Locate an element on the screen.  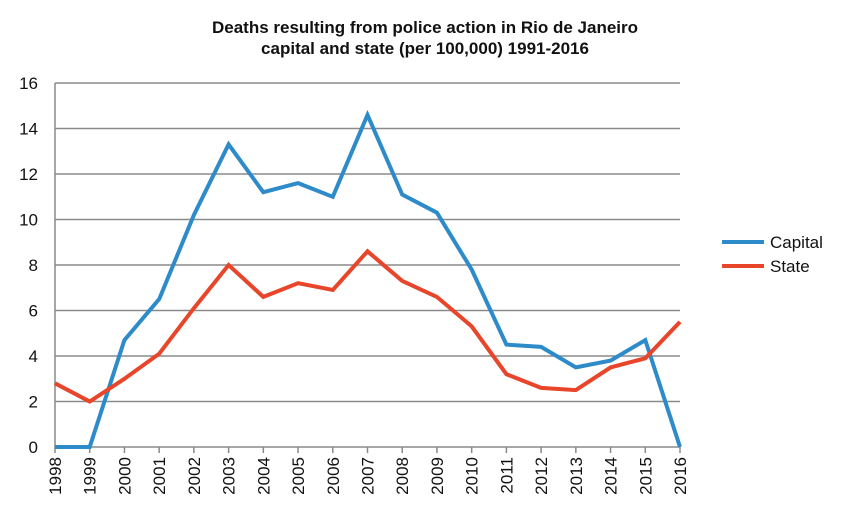
y-tick-label: 16 is located at coordinates (28, 83).